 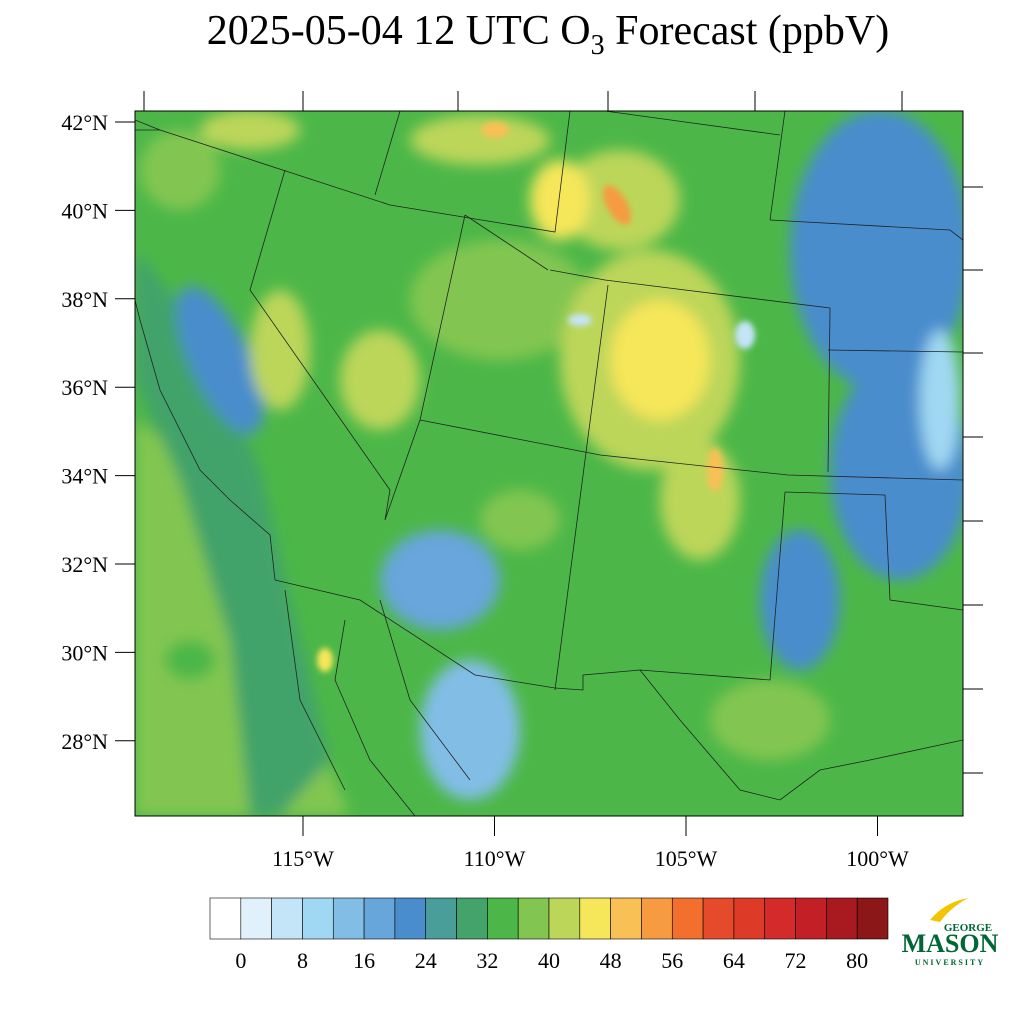 I want to click on lon-tick-label: 115°W, so click(x=303, y=858).